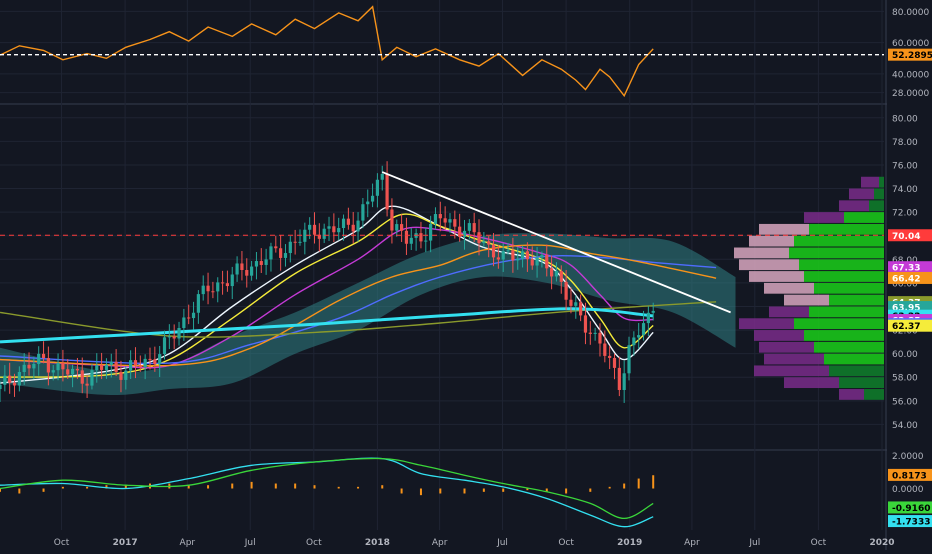 The image size is (932, 554). What do you see at coordinates (905, 119) in the screenshot?
I see `price-tick-label: 80.00` at bounding box center [905, 119].